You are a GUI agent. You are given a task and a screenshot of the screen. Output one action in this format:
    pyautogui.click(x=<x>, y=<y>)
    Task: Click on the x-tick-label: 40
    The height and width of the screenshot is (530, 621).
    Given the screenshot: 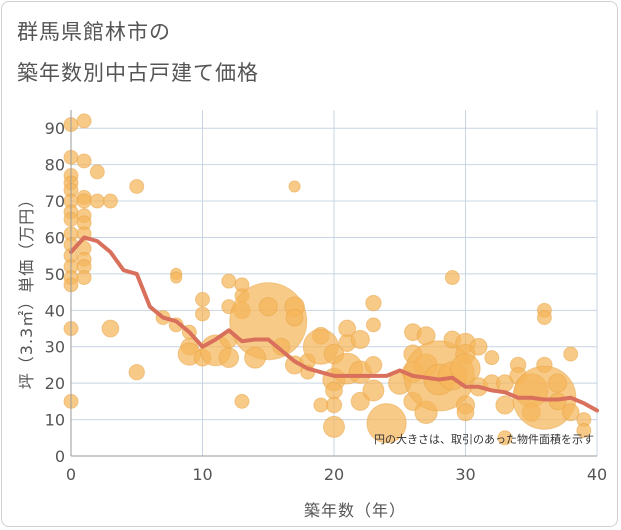 What is the action you would take?
    pyautogui.click(x=597, y=474)
    